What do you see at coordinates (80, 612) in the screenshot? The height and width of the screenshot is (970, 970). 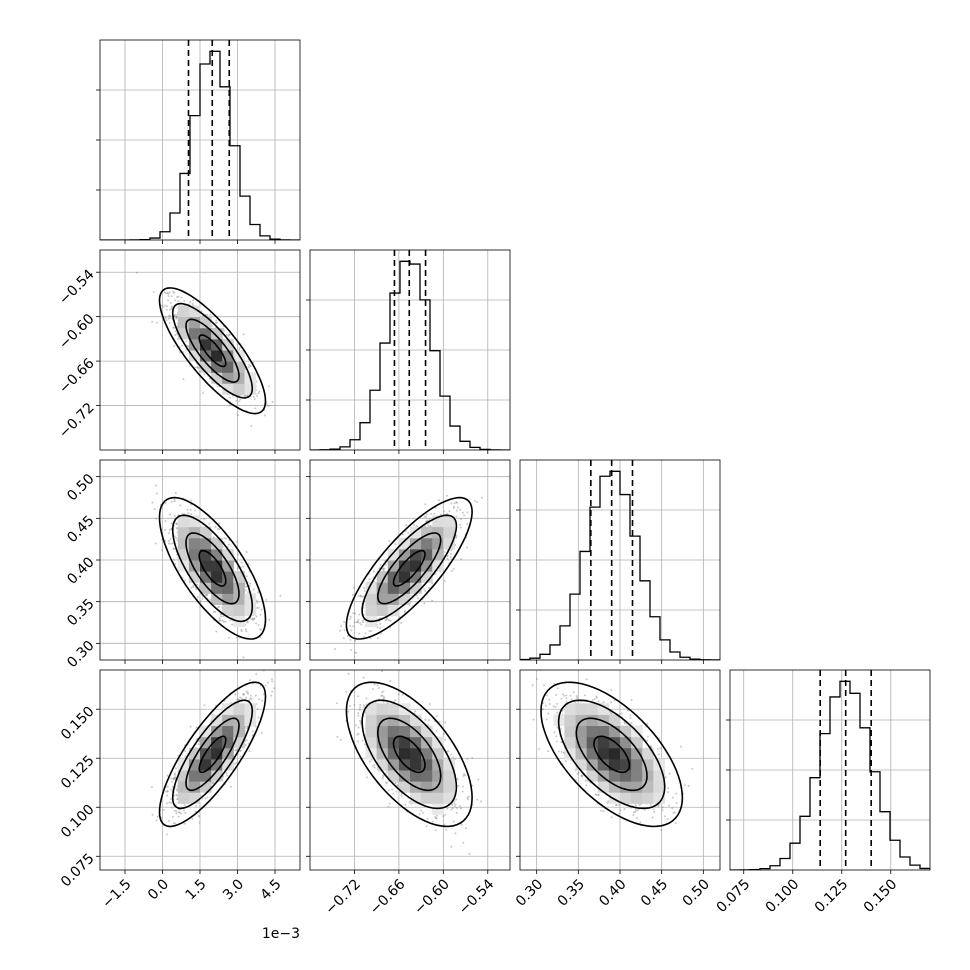 I see `y-tick-label: 0.35` at bounding box center [80, 612].